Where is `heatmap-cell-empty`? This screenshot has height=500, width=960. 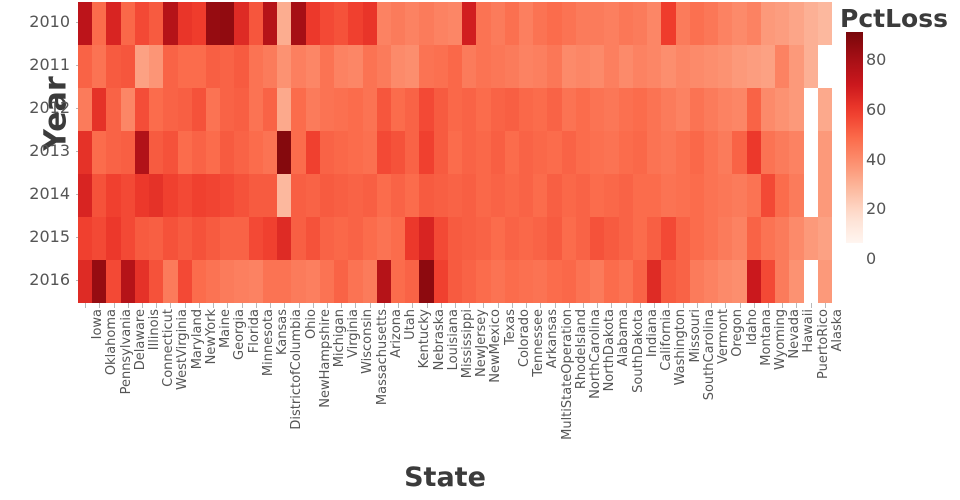
heatmap-cell-empty is located at coordinates (811, 152).